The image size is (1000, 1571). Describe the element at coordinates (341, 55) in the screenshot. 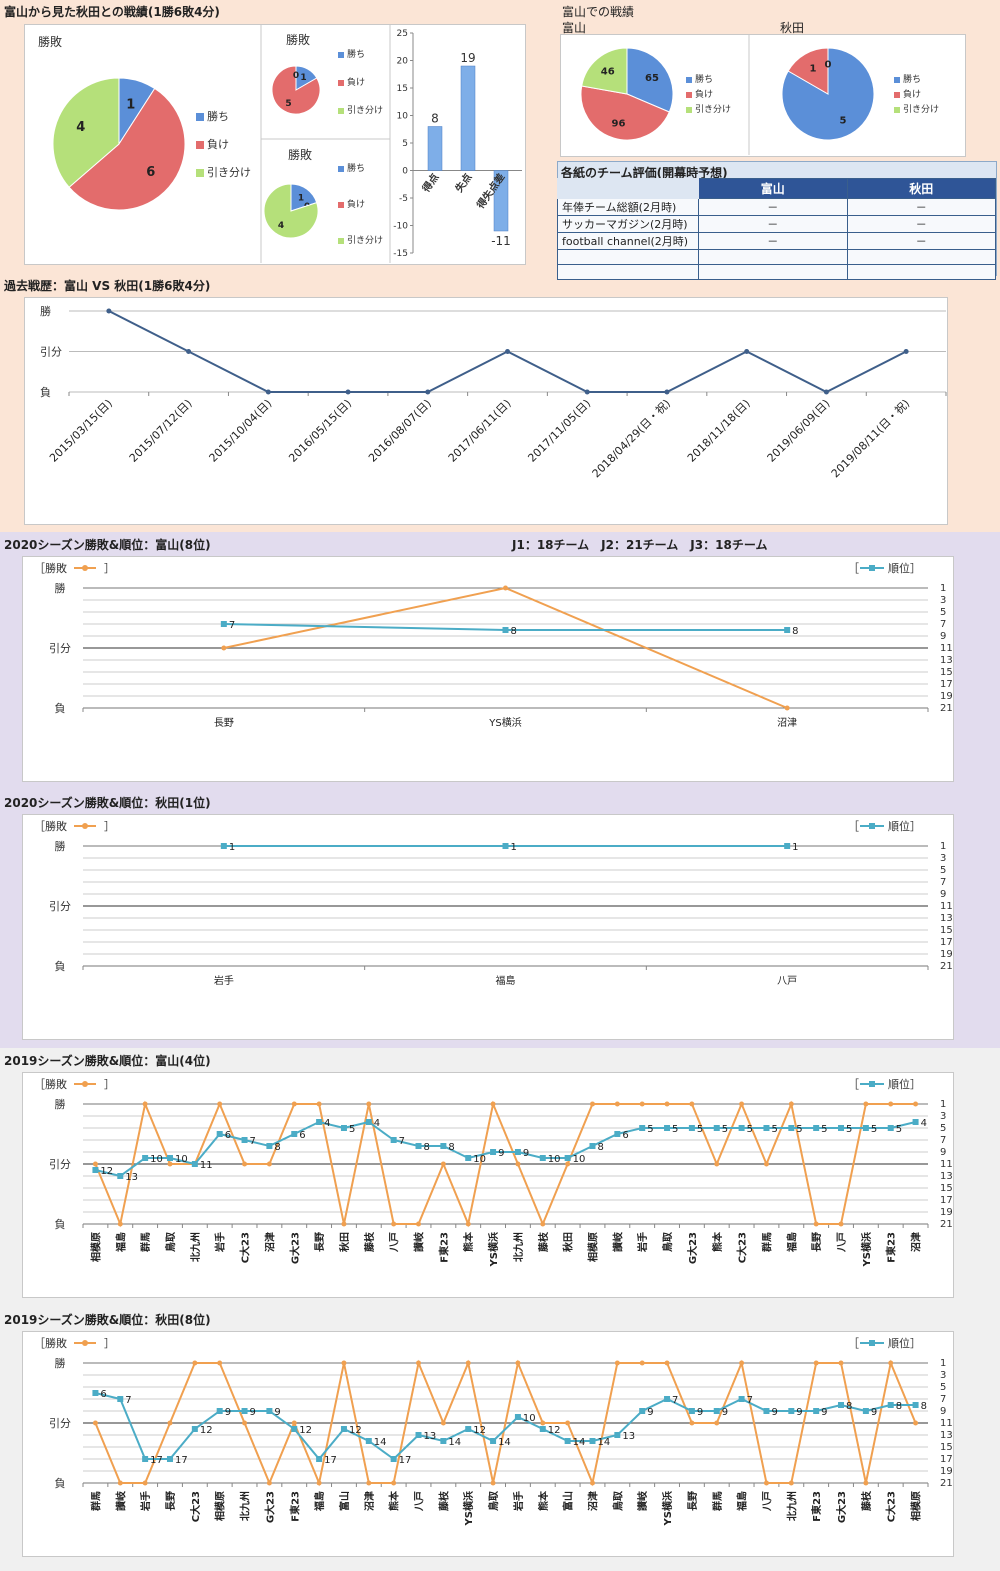

I see `small-pie1-legend-swatch` at that location.